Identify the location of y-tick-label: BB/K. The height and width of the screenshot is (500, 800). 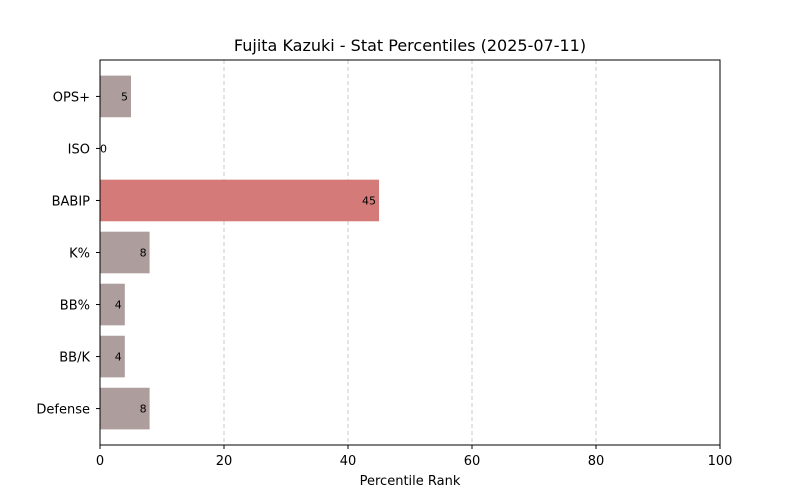
(74, 358).